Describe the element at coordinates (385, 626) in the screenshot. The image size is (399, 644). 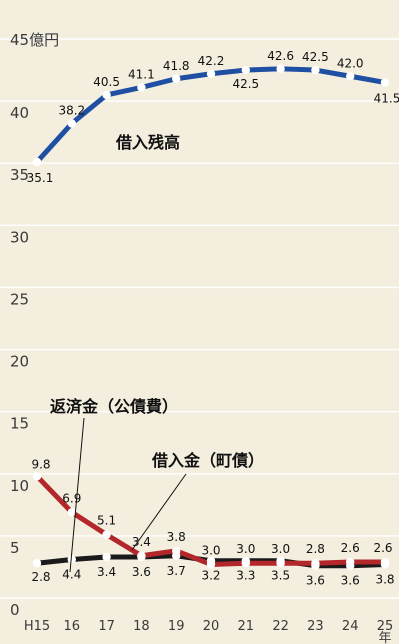
I see `x-tick-label: 25` at that location.